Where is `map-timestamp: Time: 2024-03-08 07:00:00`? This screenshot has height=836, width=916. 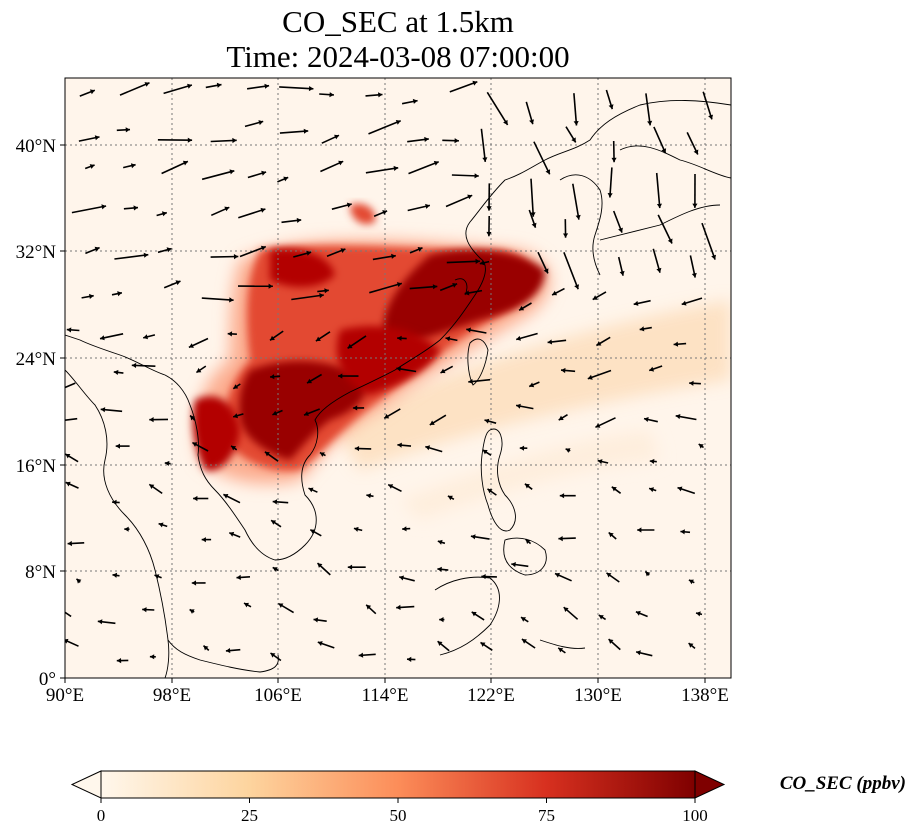 map-timestamp: Time: 2024-03-08 07:00:00 is located at coordinates (398, 56).